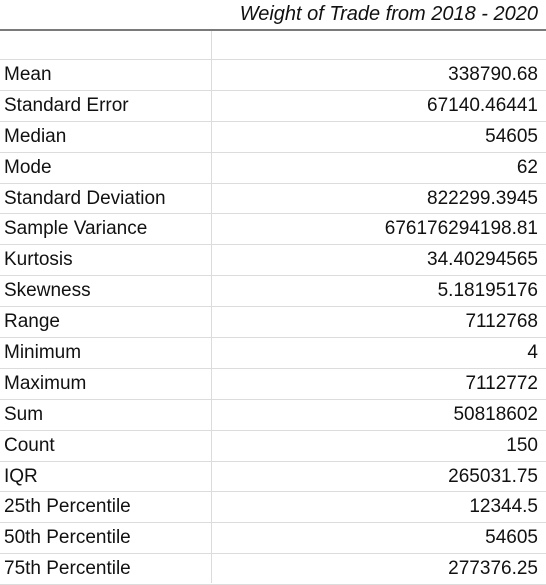 The image size is (546, 585). What do you see at coordinates (85, 198) in the screenshot?
I see `stat-label: Standard Deviation` at bounding box center [85, 198].